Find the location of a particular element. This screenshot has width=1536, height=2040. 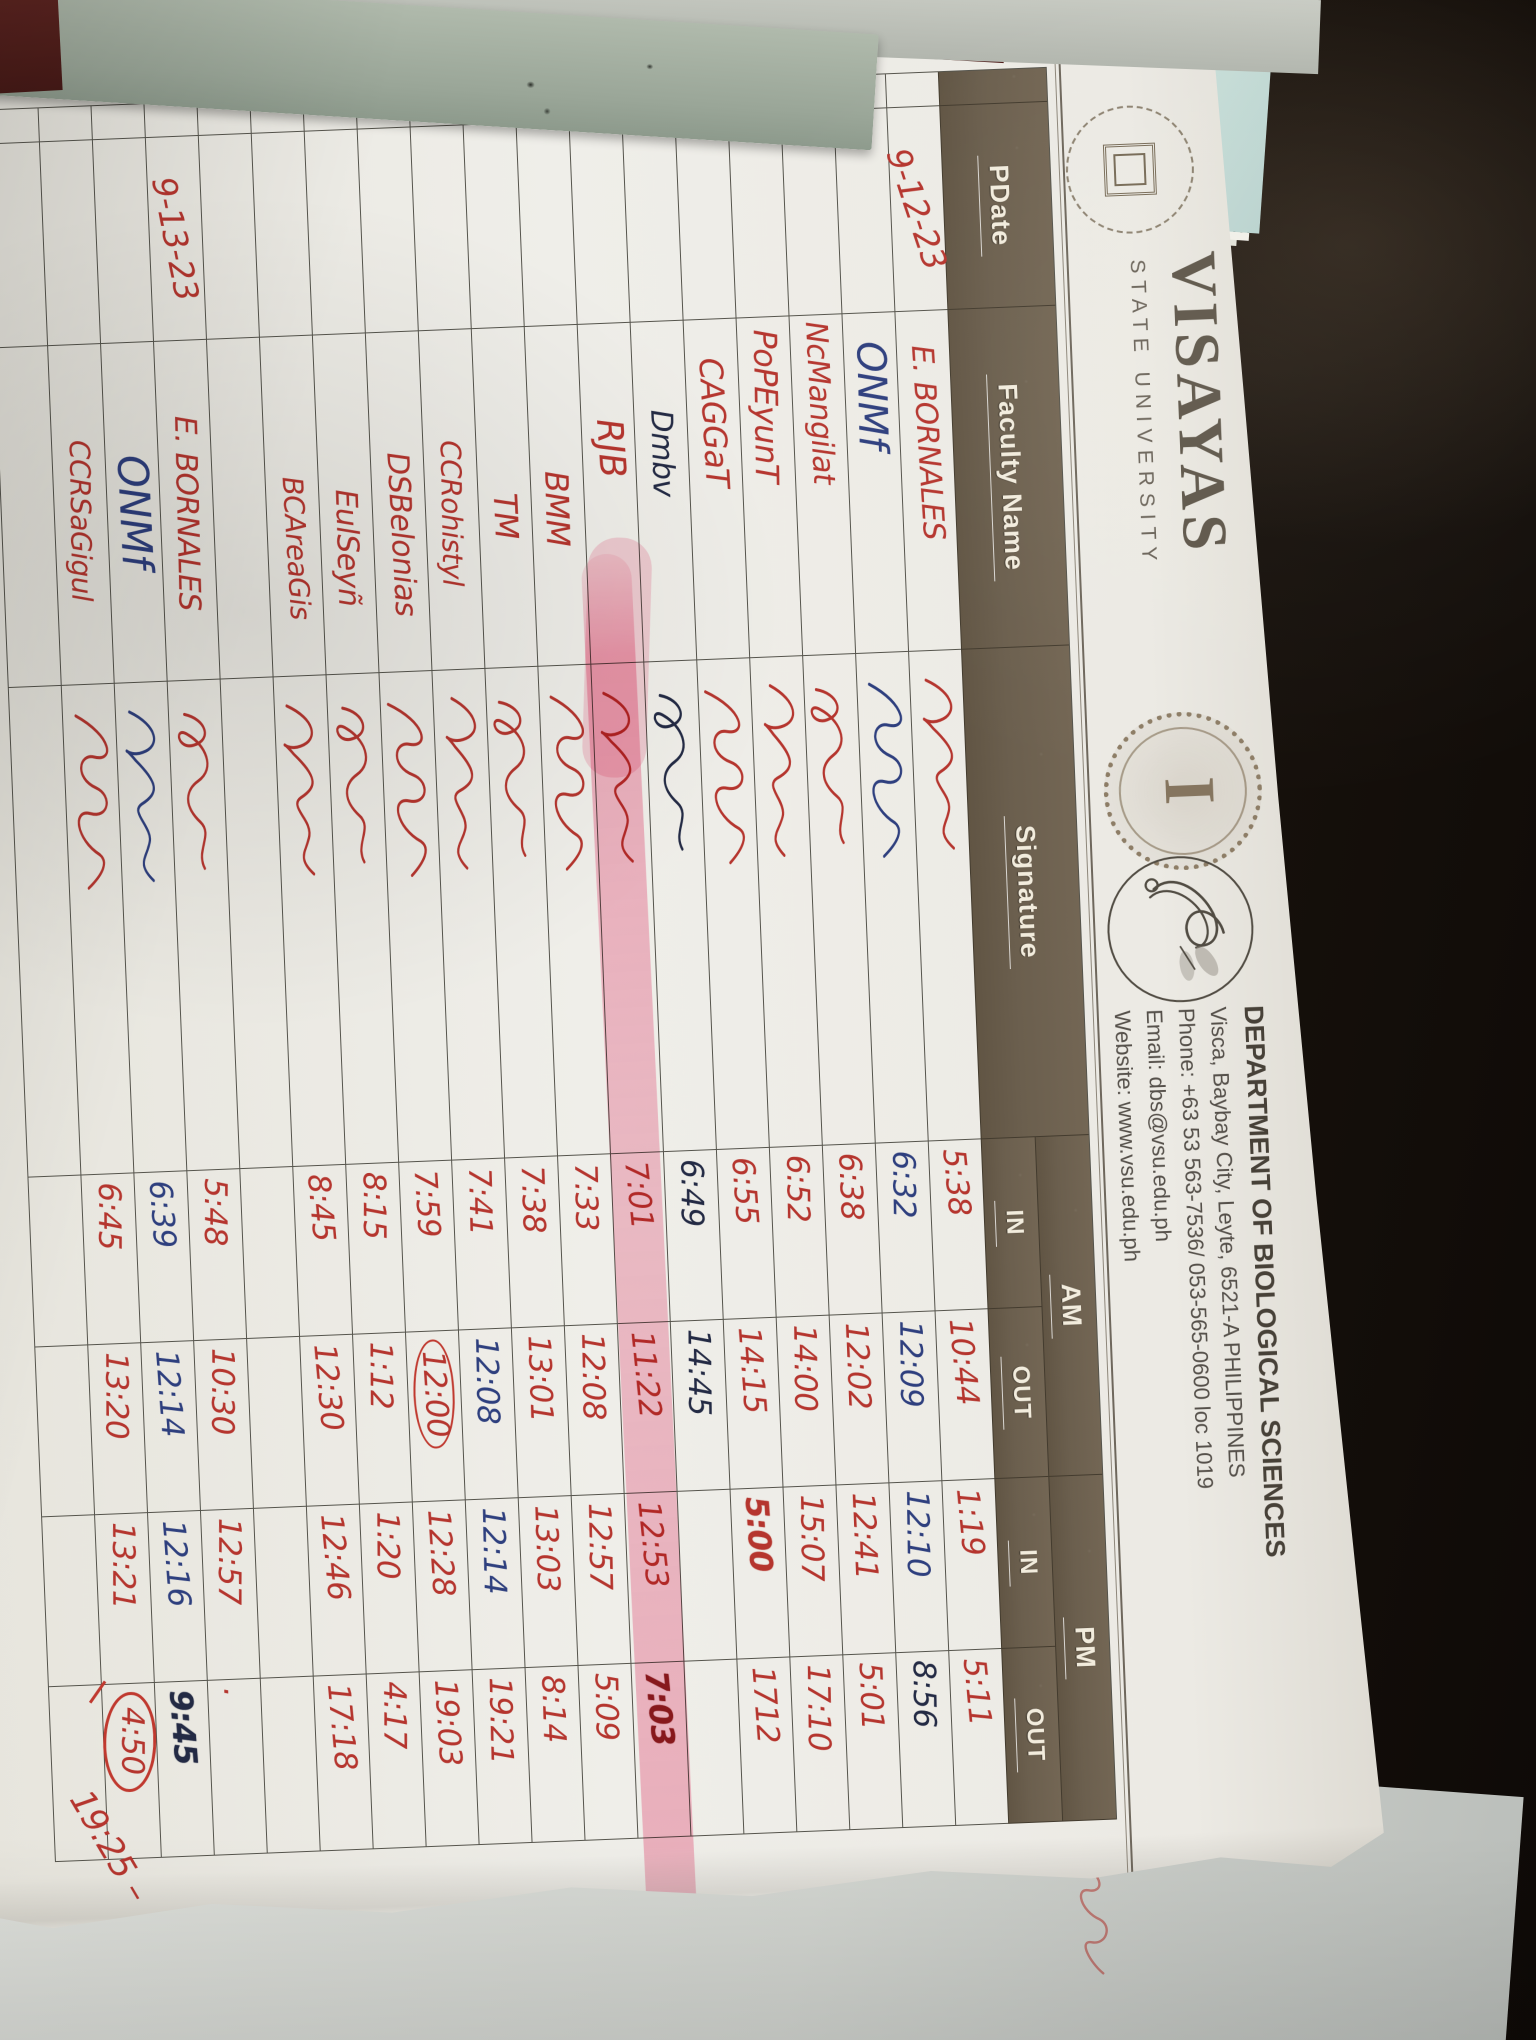

cell-am-in: 7:38 is located at coordinates (534, 1242).